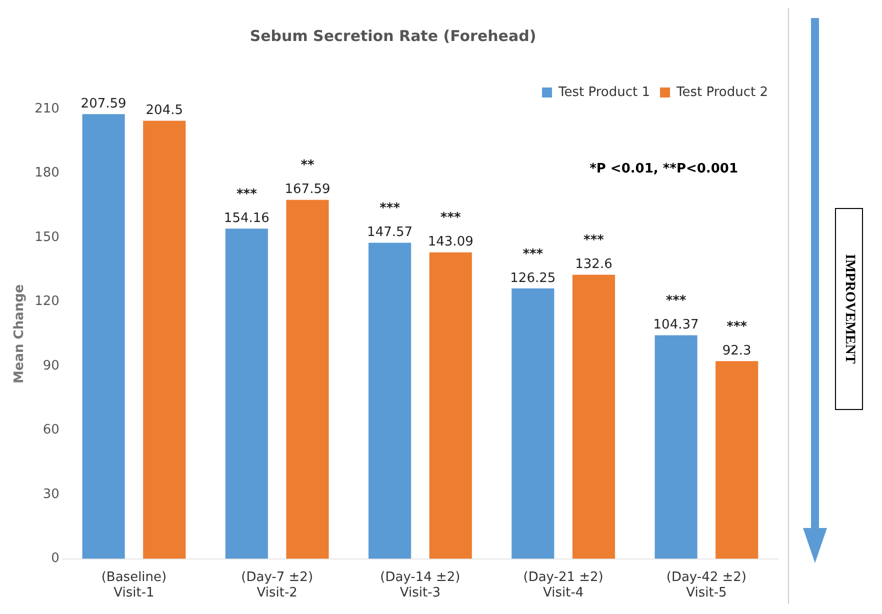 This screenshot has height=614, width=882. I want to click on data-label: ** 167.59, so click(307, 178).